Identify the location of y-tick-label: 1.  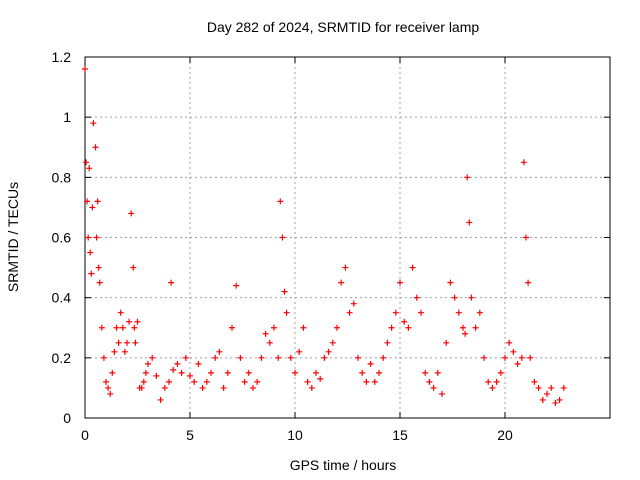
(67, 117).